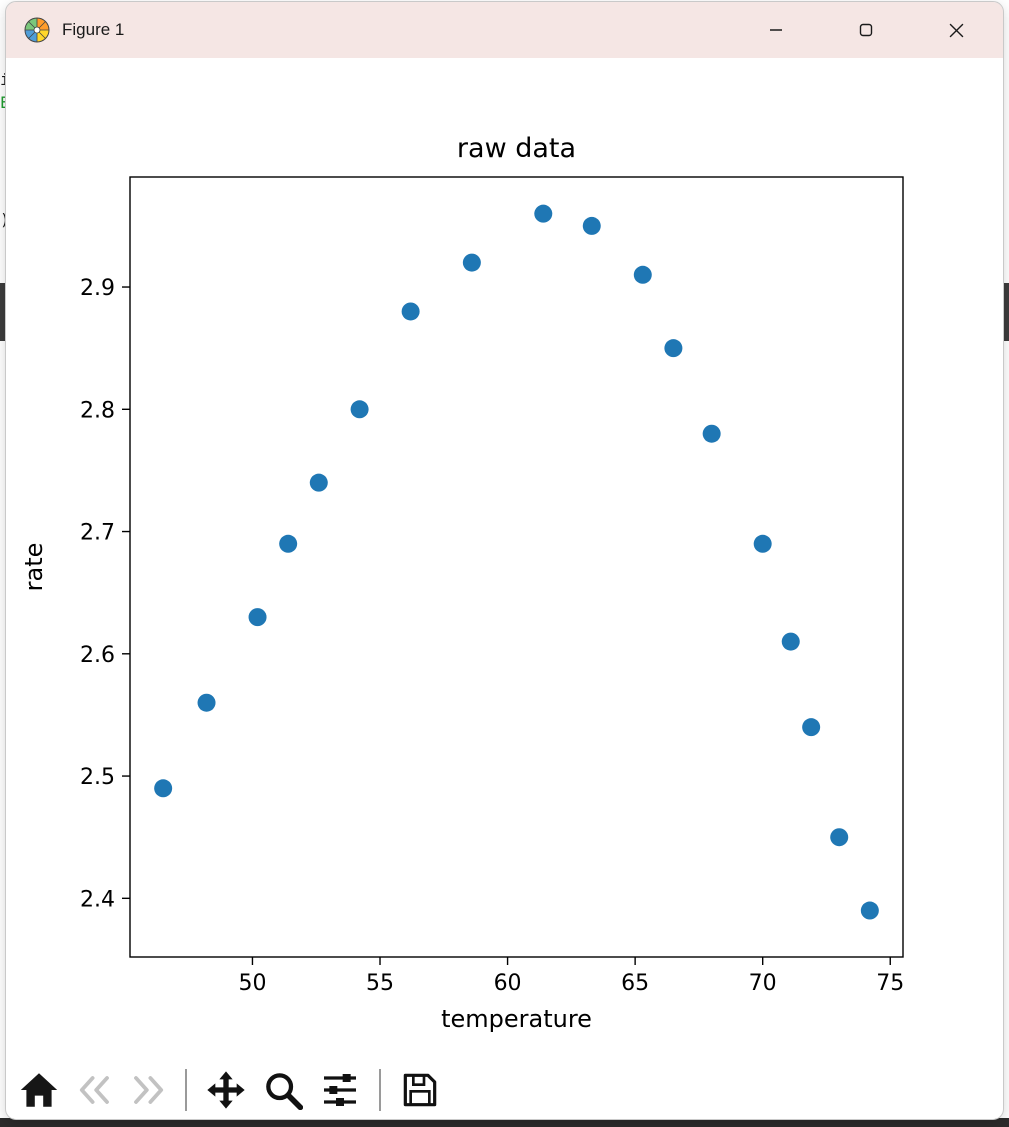  I want to click on configure-subplots-button, so click(340, 1090).